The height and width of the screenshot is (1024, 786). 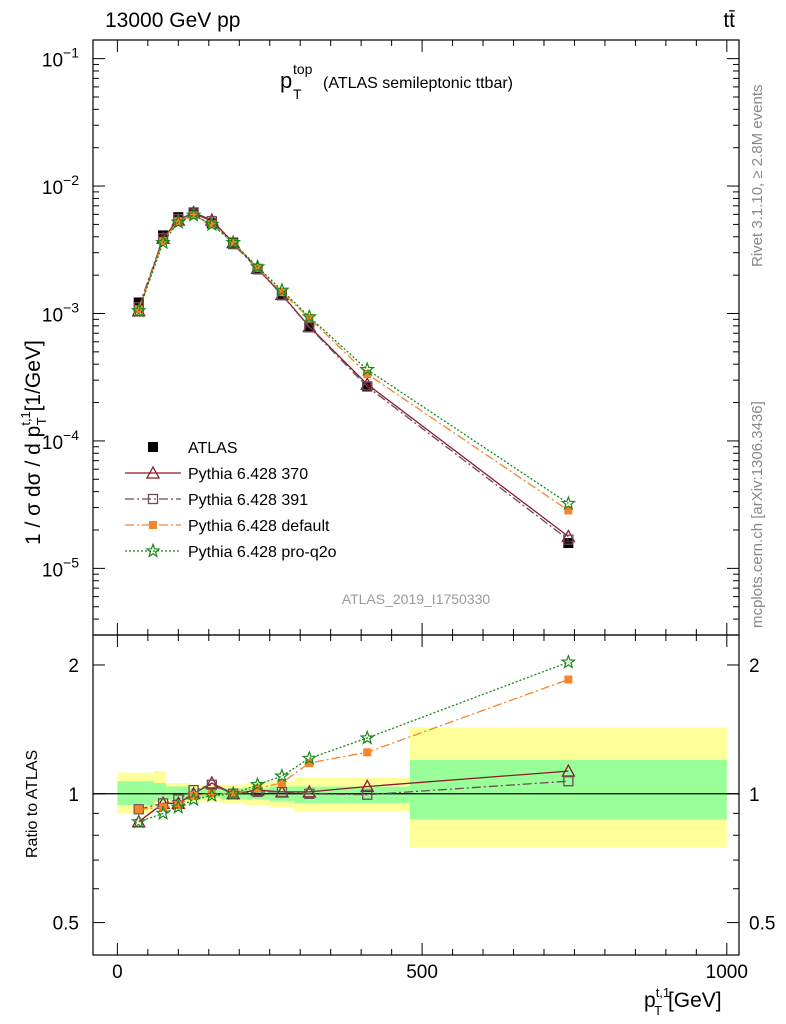 I want to click on plot-title-text: (ATLAS semileptonic ttbar), so click(x=418, y=83).